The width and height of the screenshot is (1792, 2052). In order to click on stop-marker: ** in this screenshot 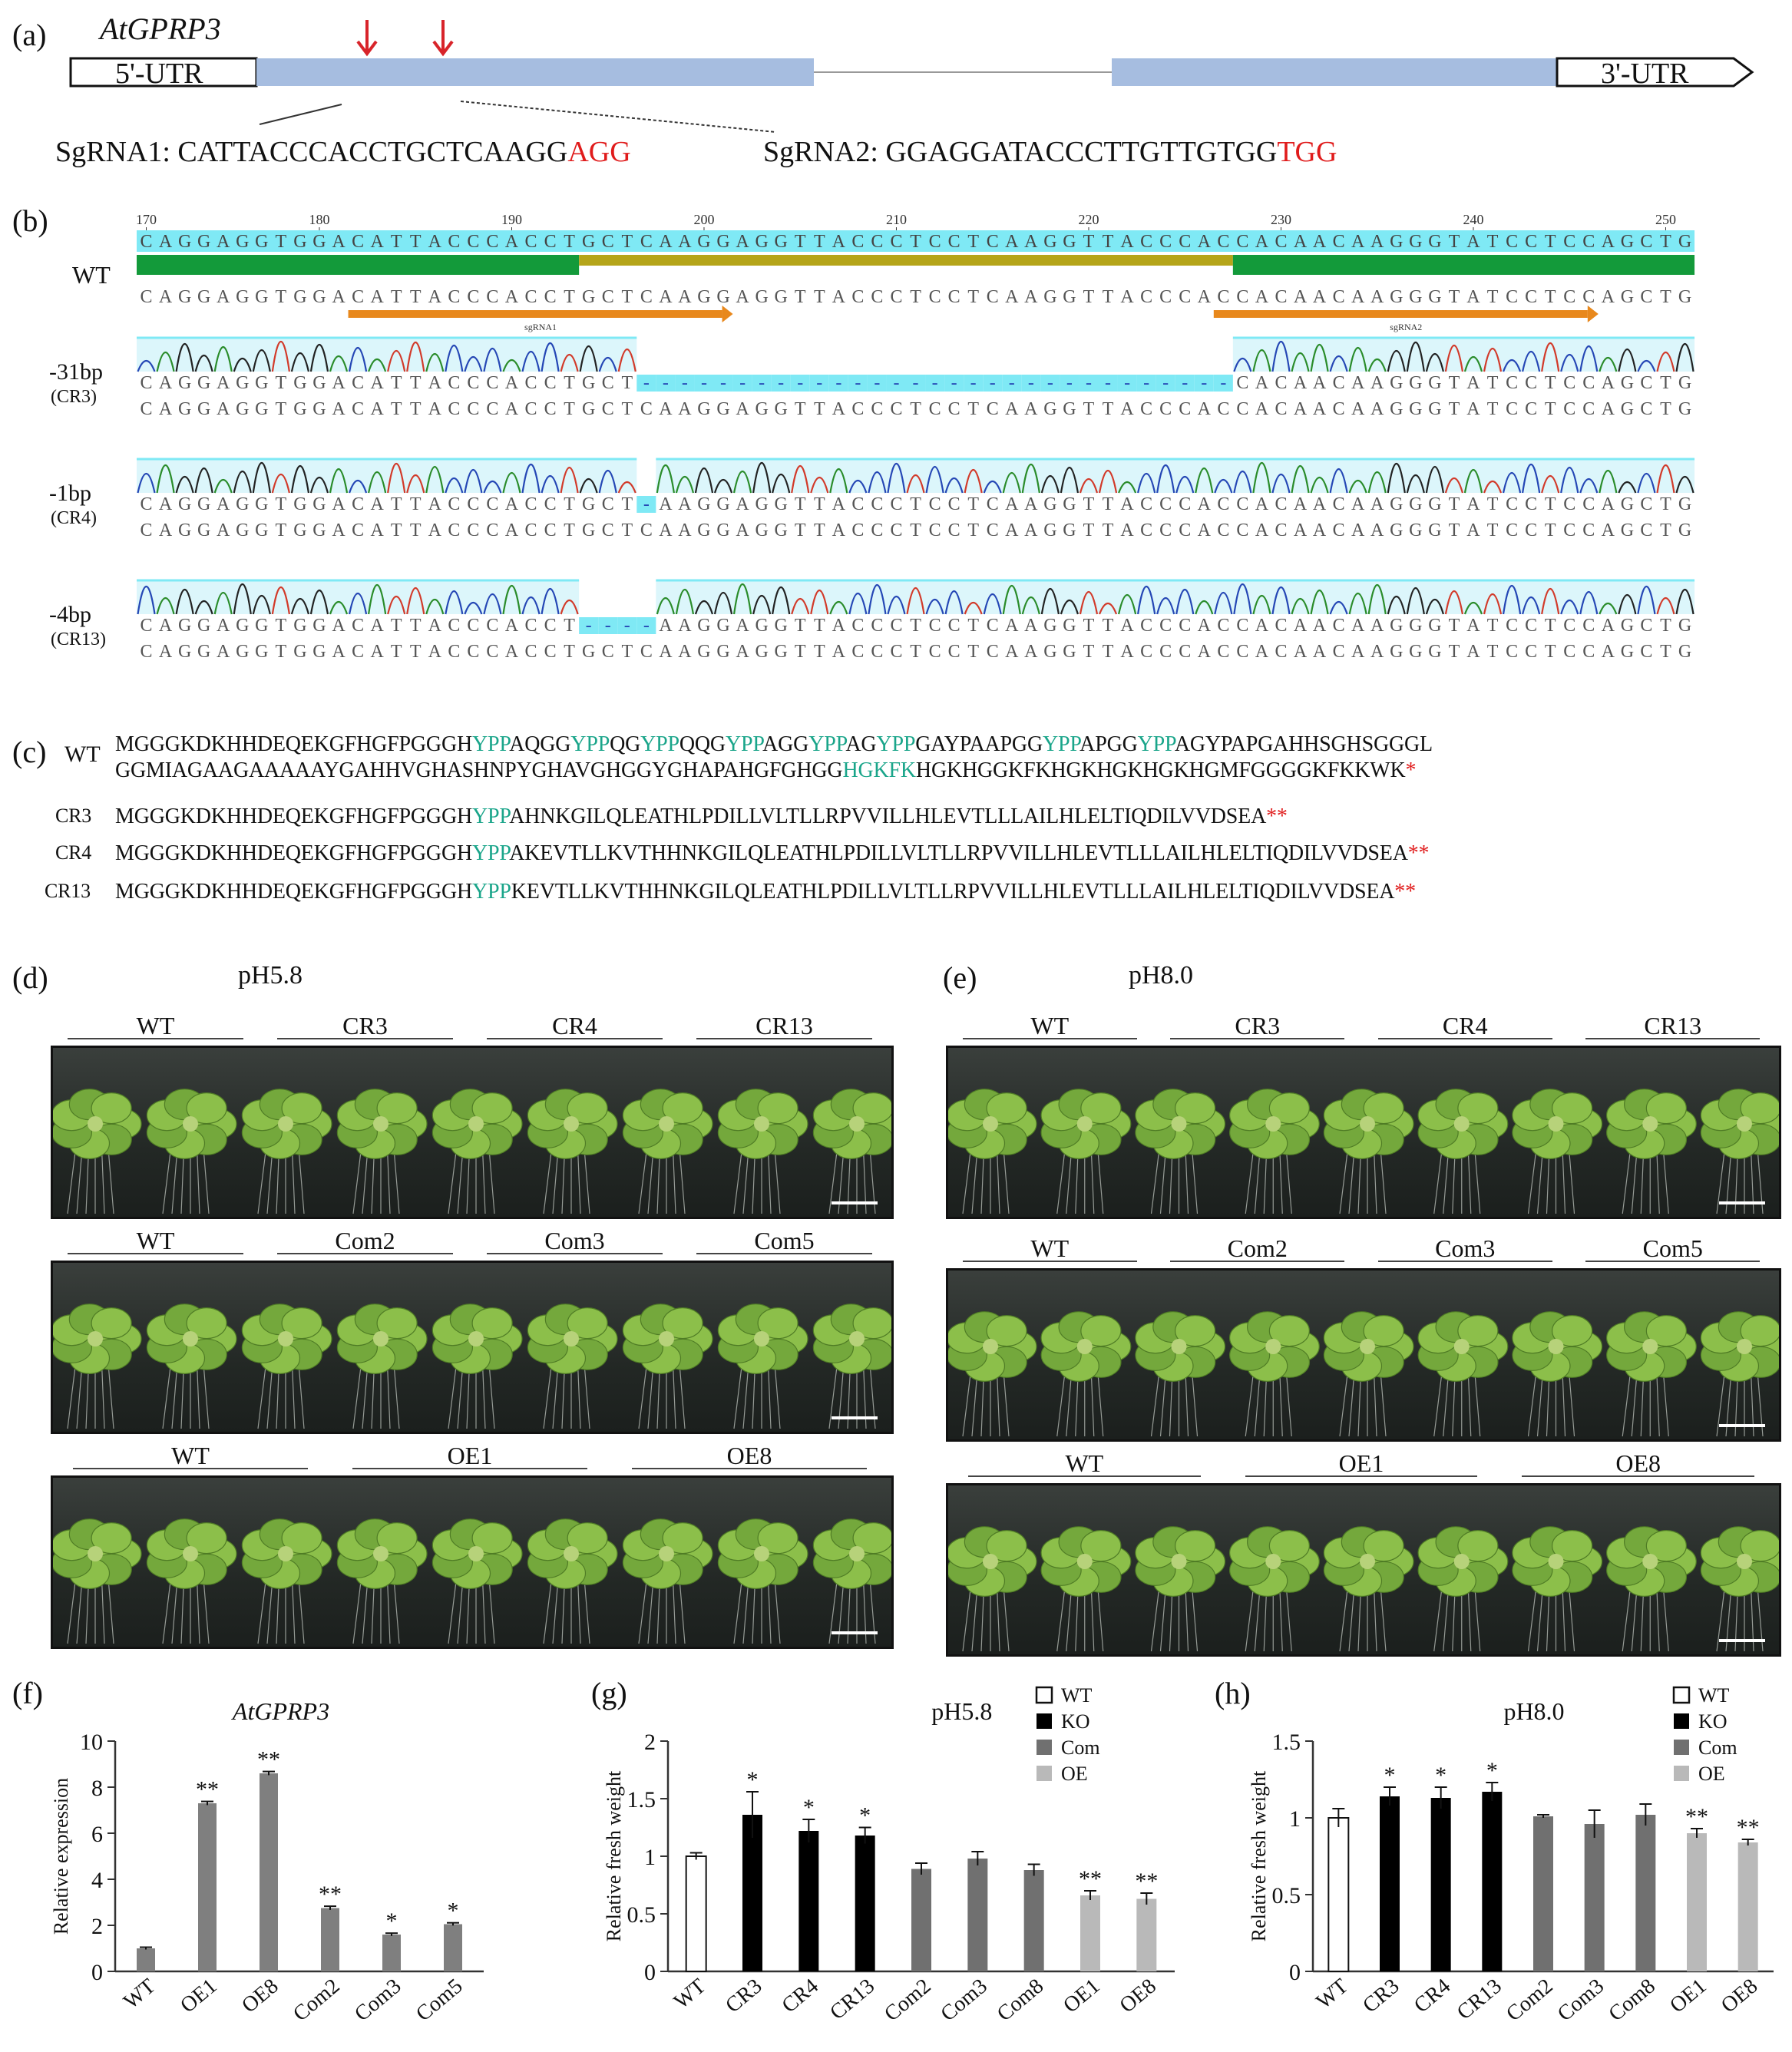, I will do `click(1405, 892)`.